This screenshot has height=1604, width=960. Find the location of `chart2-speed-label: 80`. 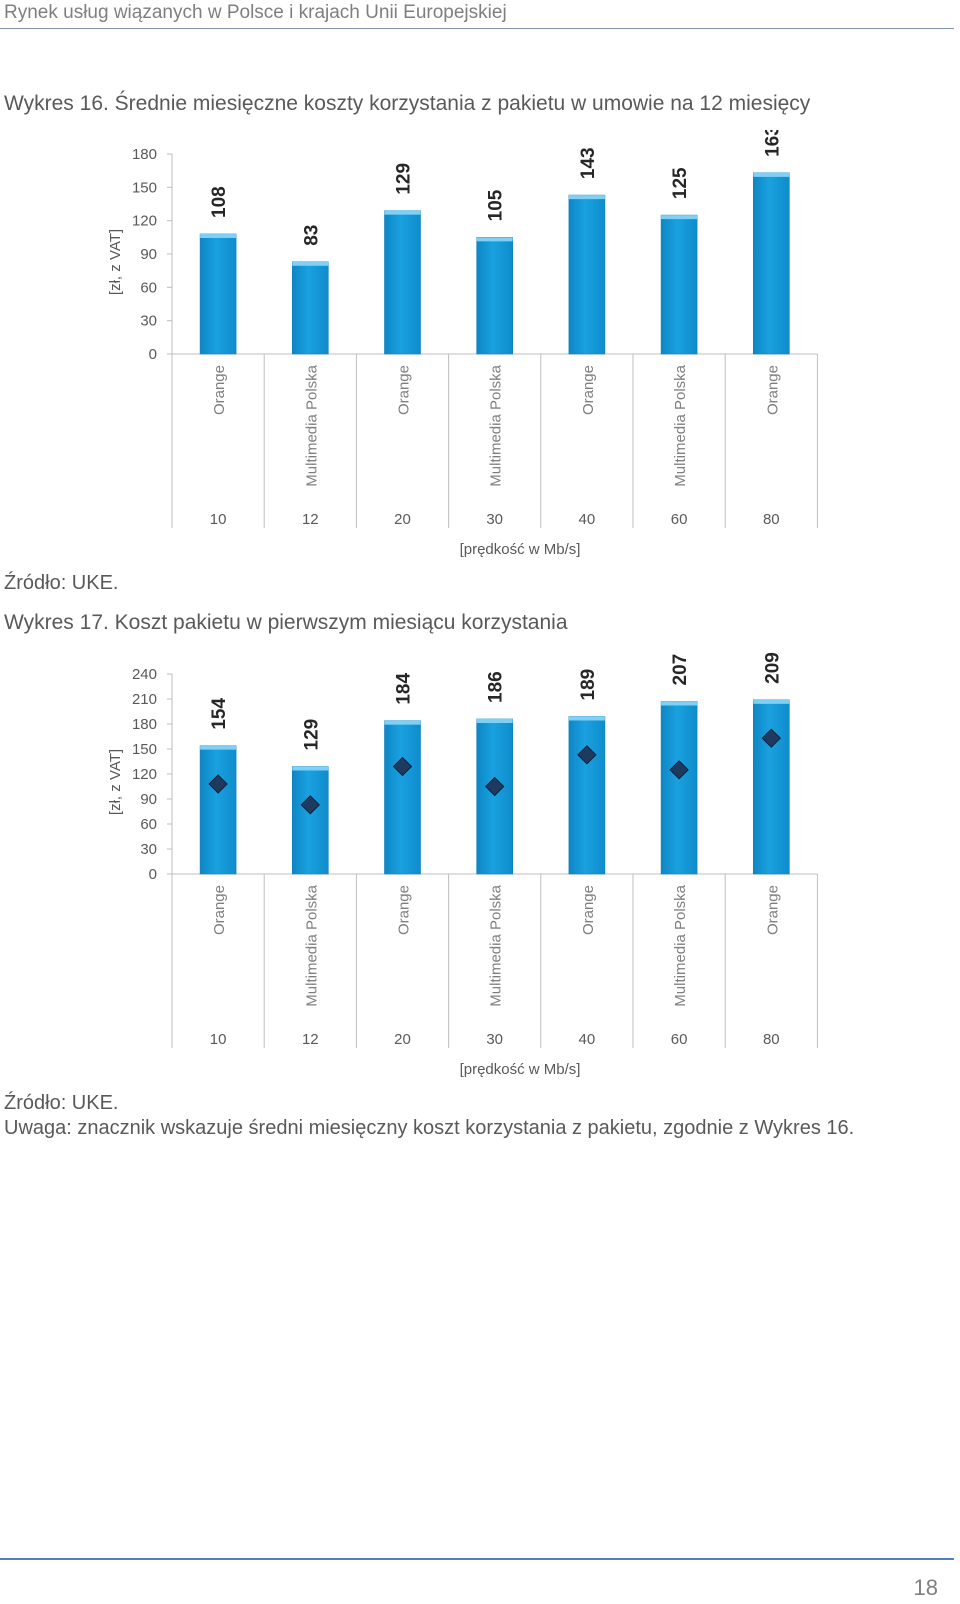

chart2-speed-label: 80 is located at coordinates (771, 1039).